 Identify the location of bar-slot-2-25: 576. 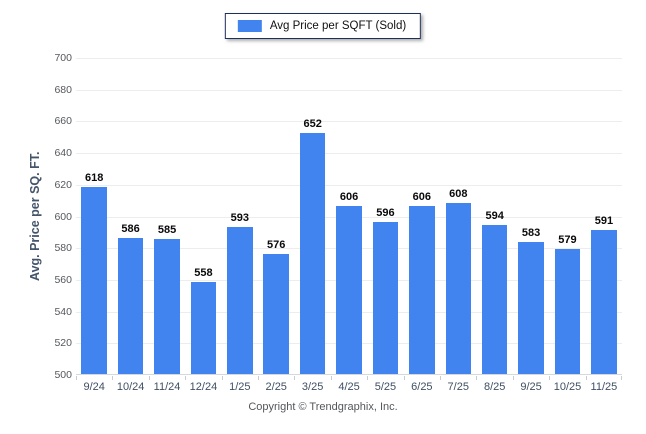
(276, 216).